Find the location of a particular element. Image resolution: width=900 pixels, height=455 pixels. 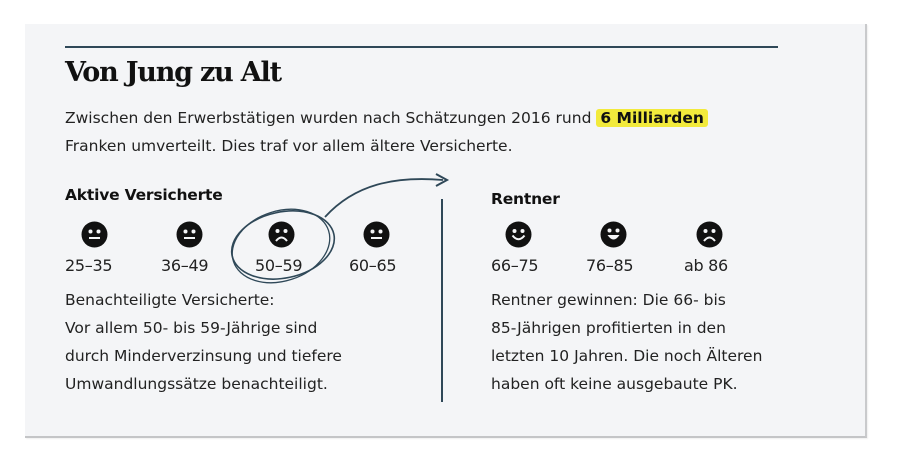

active-heading: Aktive Versicherte is located at coordinates (144, 195).